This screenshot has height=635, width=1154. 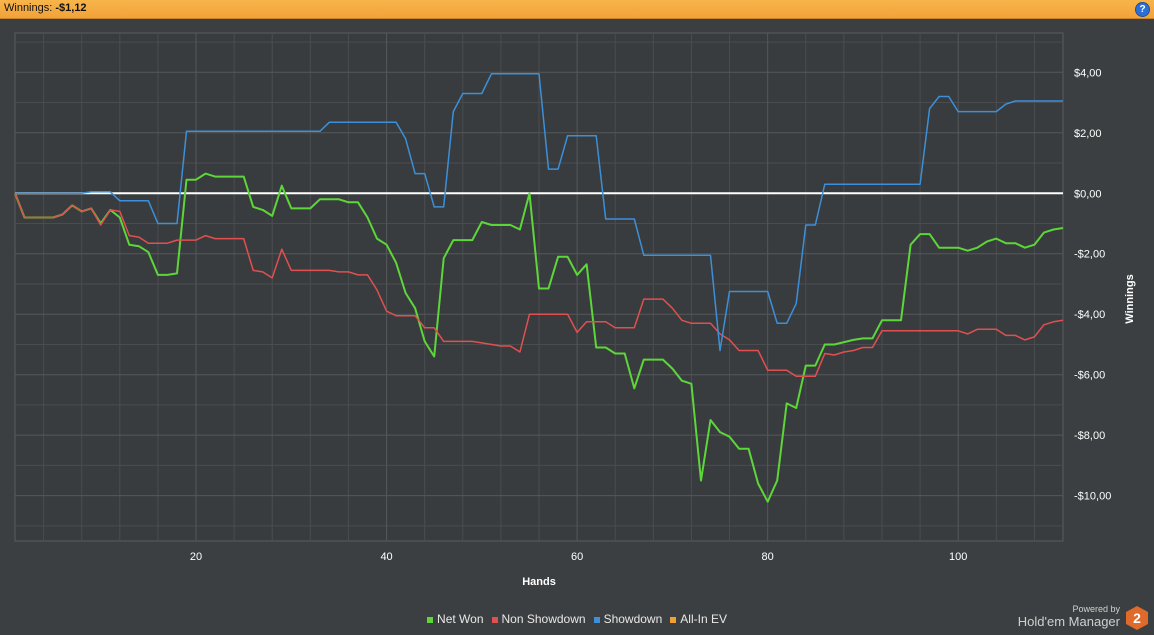 What do you see at coordinates (1130, 298) in the screenshot?
I see `y-axis-label: Winnings` at bounding box center [1130, 298].